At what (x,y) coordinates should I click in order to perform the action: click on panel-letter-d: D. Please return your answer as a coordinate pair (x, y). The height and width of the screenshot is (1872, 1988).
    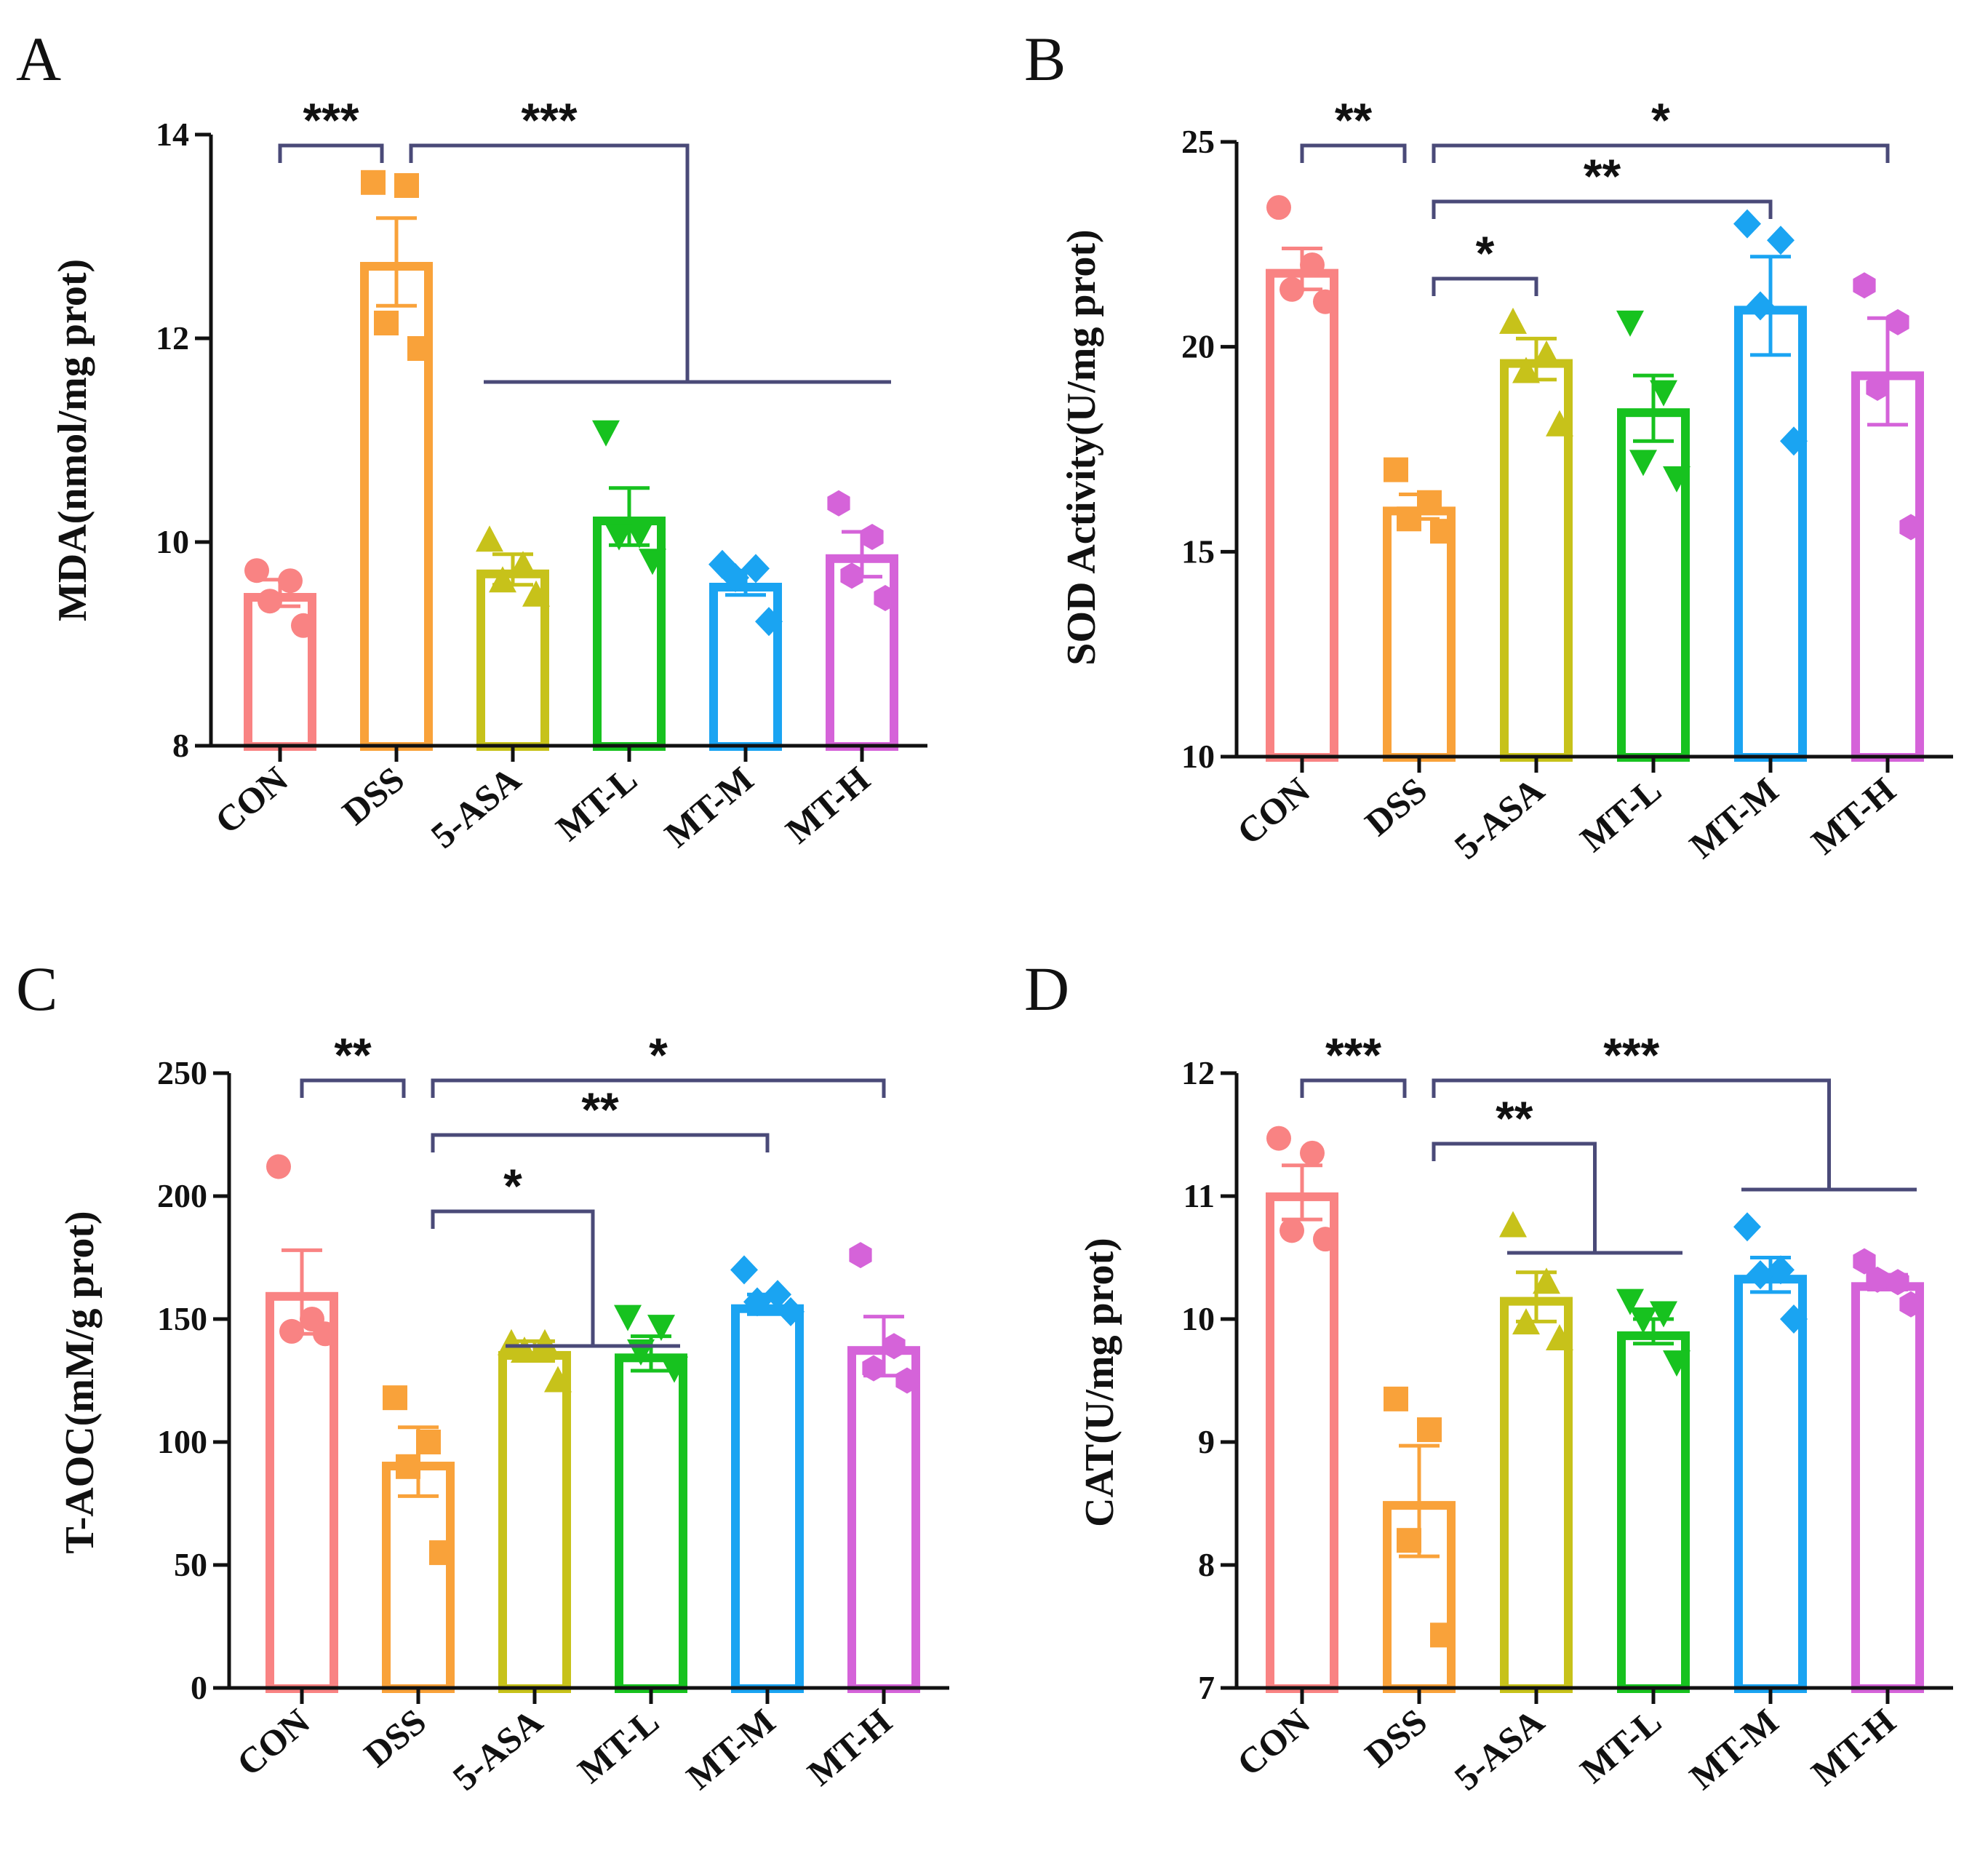
    Looking at the image, I should click on (1046, 989).